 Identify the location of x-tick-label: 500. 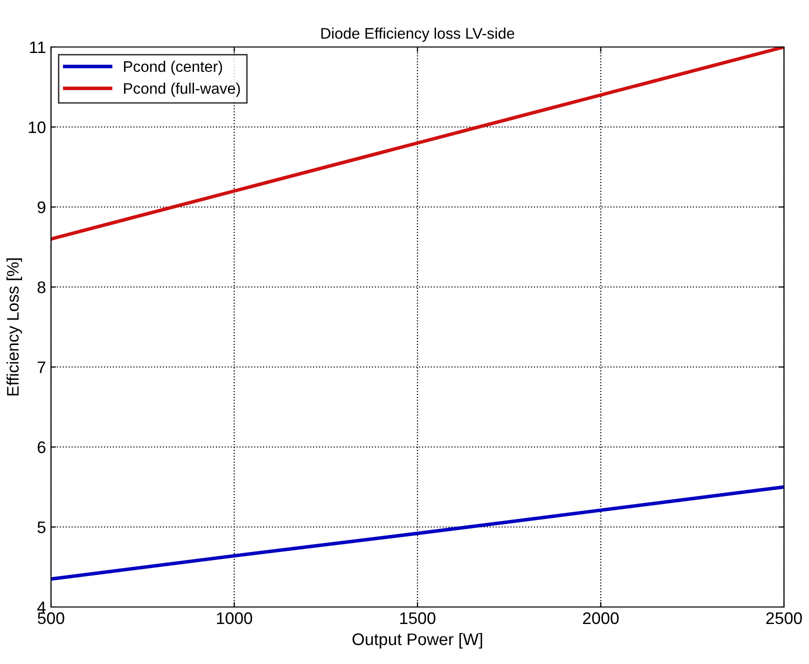
(51, 618).